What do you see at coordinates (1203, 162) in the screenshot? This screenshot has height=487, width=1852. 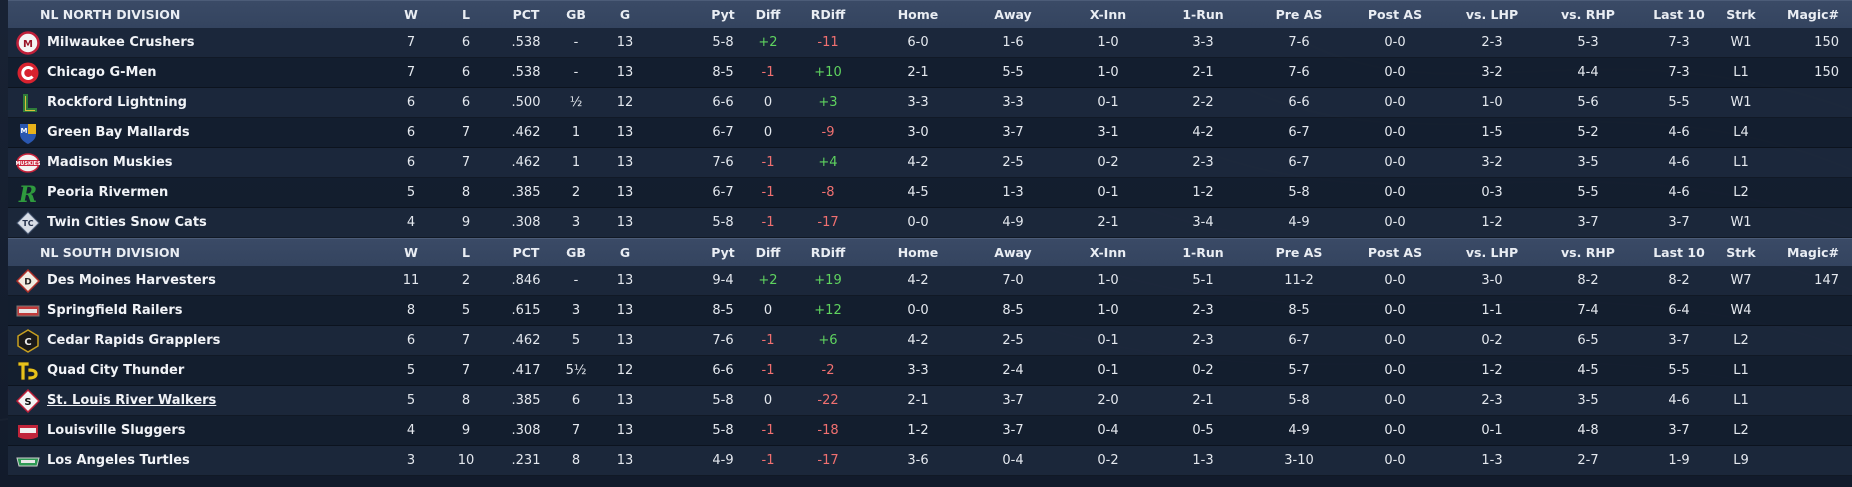 I see `cell-onerun: 2-3` at bounding box center [1203, 162].